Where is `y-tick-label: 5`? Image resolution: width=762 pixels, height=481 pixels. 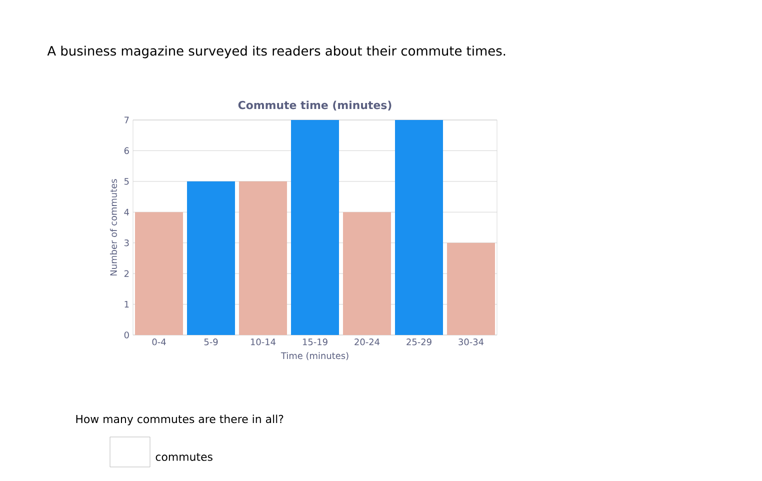
y-tick-label: 5 is located at coordinates (126, 181).